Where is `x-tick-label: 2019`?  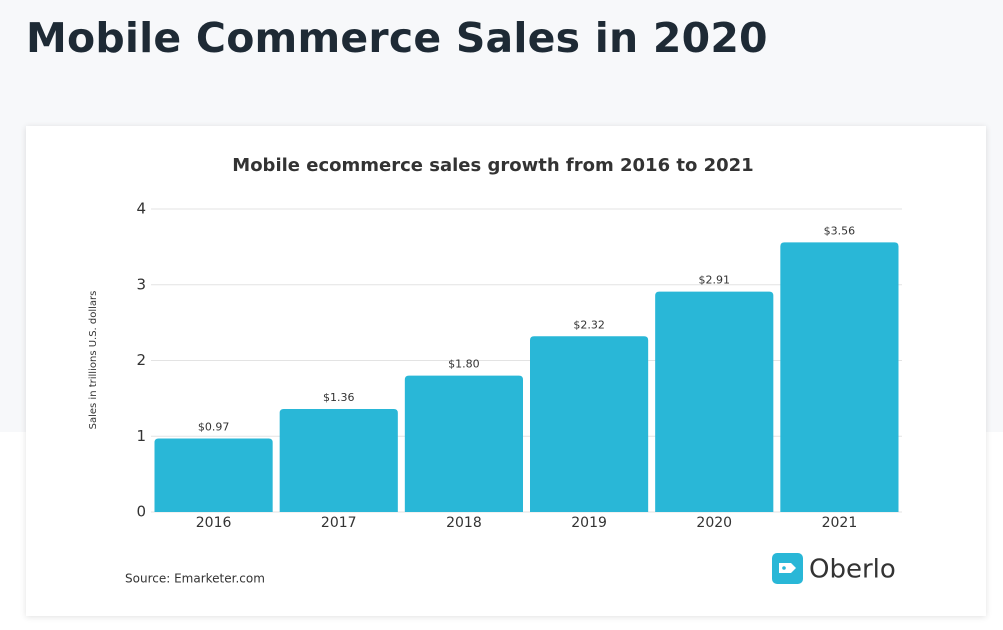 x-tick-label: 2019 is located at coordinates (589, 523).